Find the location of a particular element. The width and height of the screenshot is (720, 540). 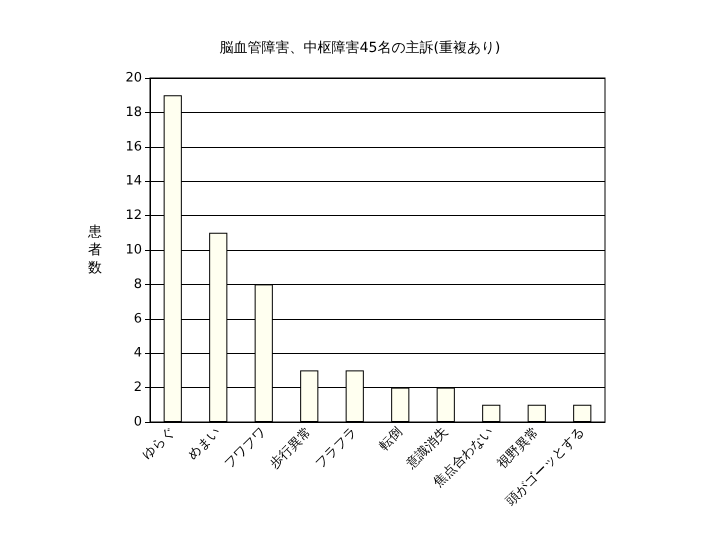

y-tick-label: 8 is located at coordinates (138, 284).